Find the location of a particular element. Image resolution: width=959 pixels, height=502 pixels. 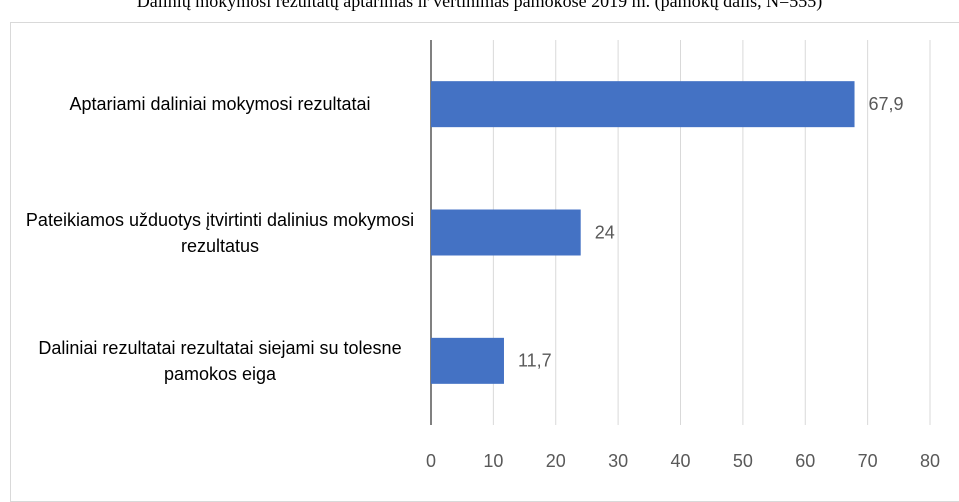

data-label: 67,9 is located at coordinates (886, 104).